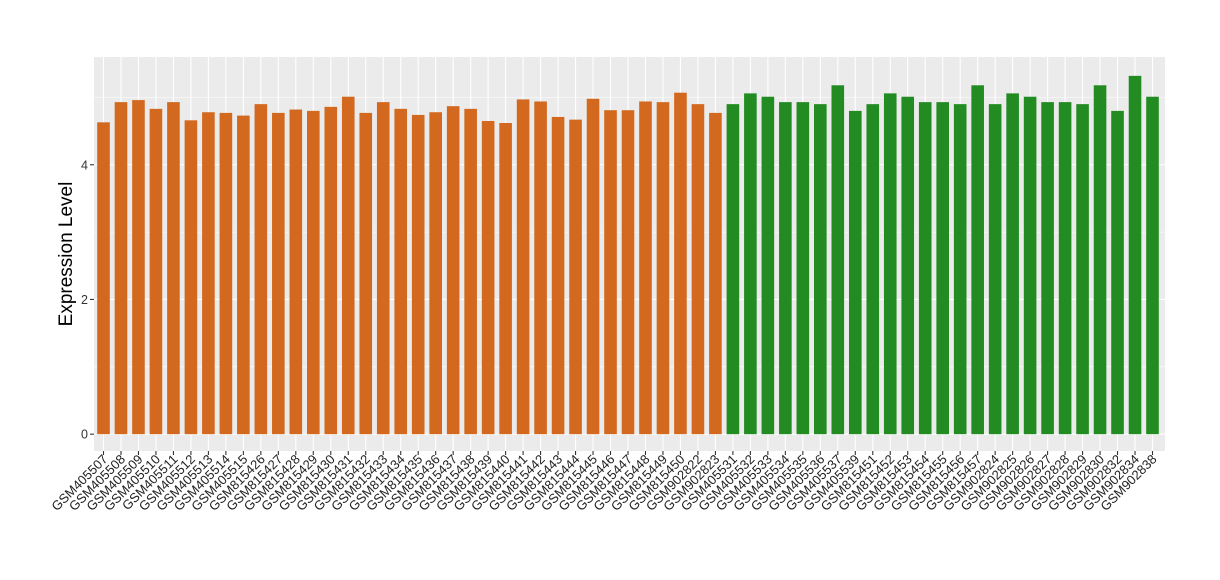 The height and width of the screenshot is (580, 1220). What do you see at coordinates (1030, 265) in the screenshot?
I see `bar-GSM902826` at bounding box center [1030, 265].